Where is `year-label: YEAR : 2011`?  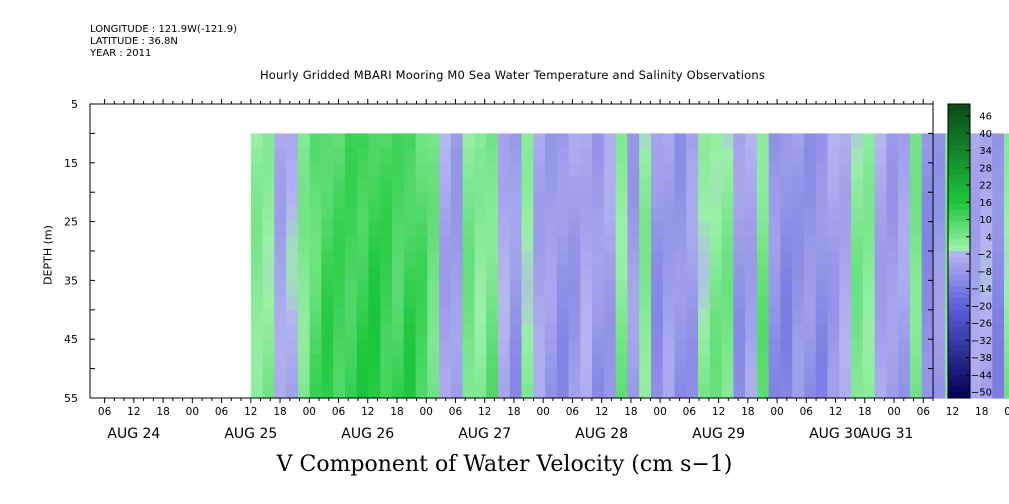
year-label: YEAR : 2011 is located at coordinates (121, 53).